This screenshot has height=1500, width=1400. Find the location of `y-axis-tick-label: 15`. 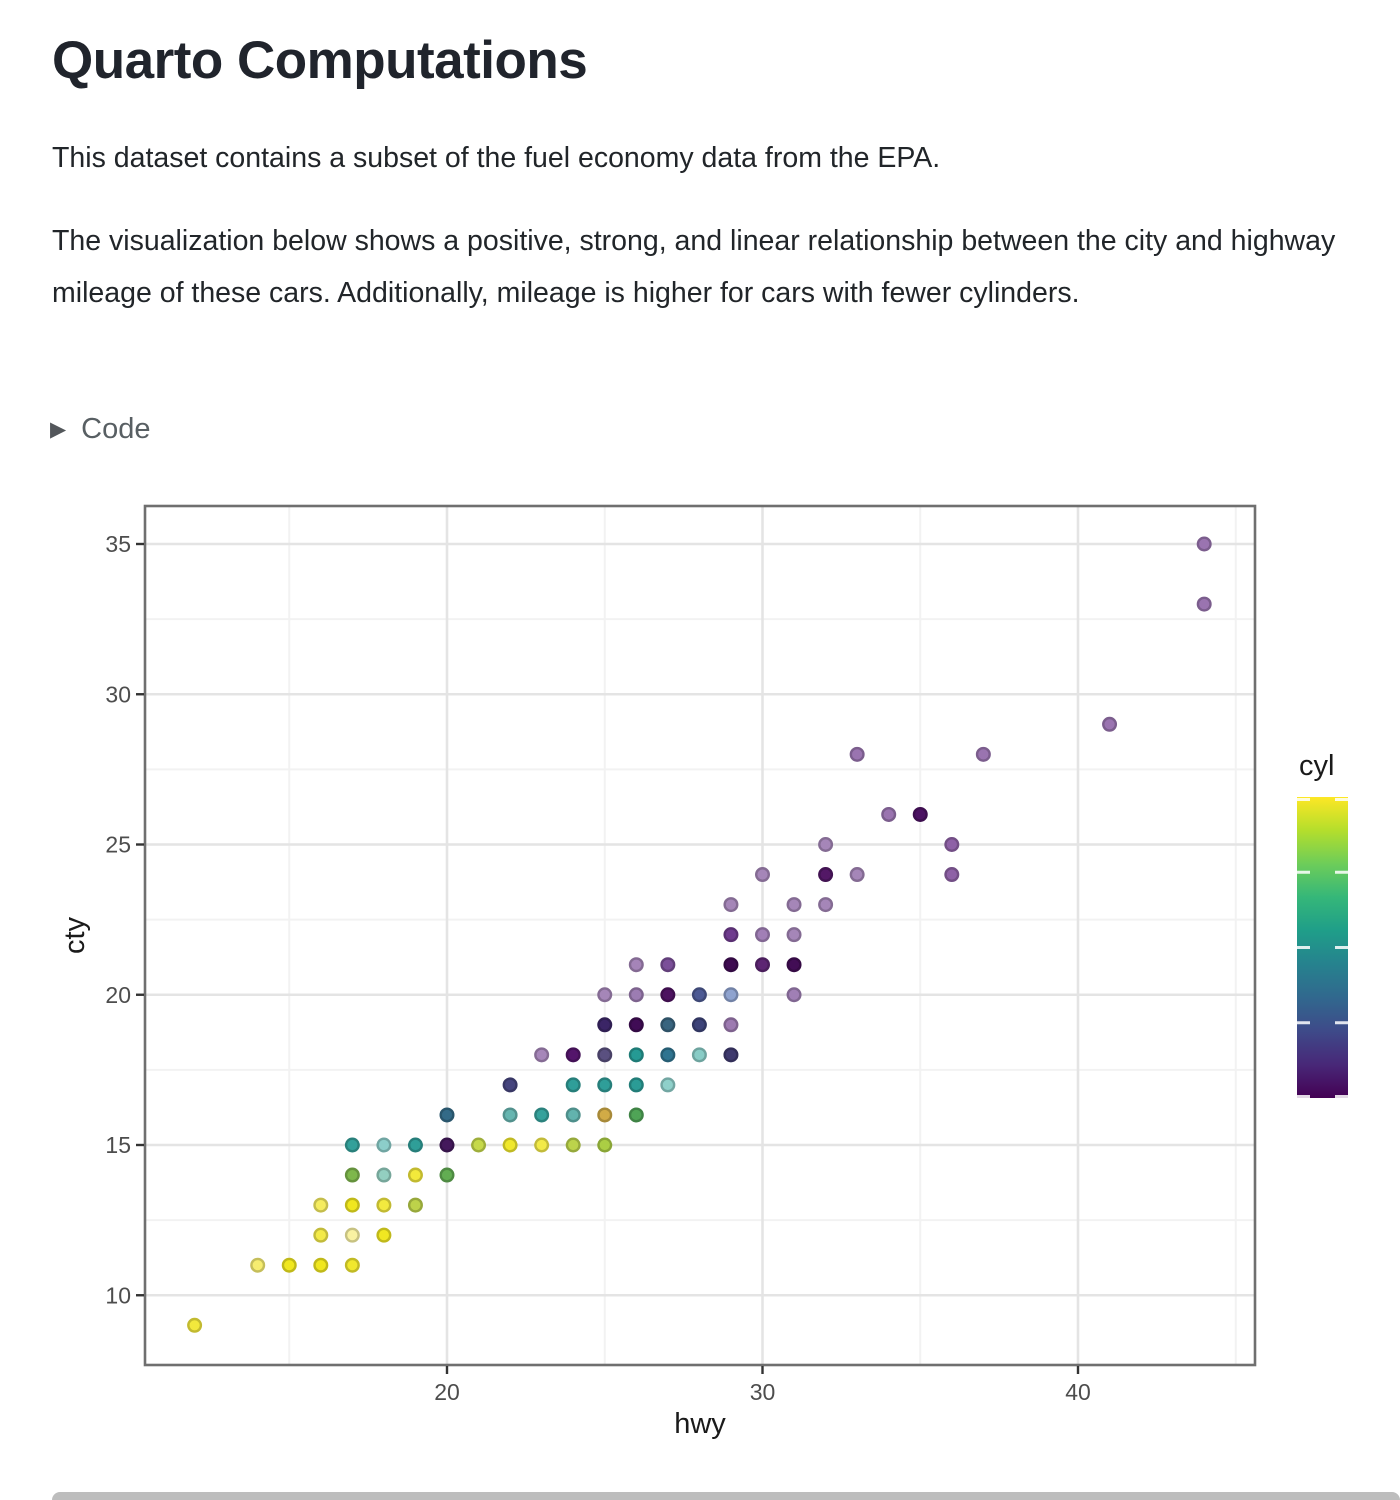

y-axis-tick-label: 15 is located at coordinates (118, 1145).